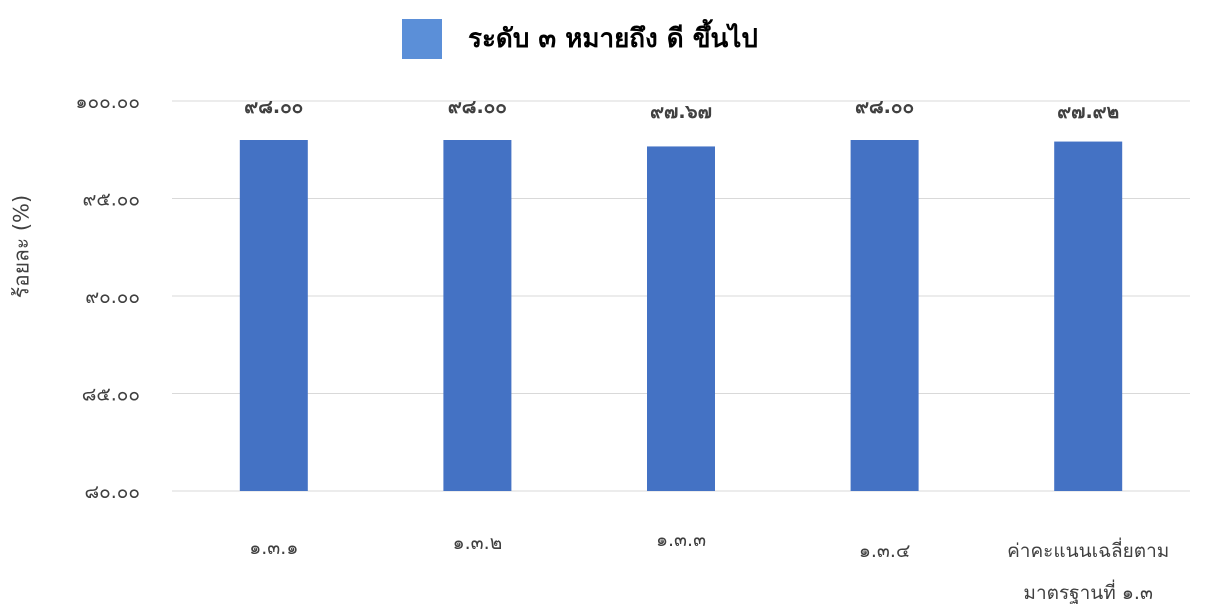 The image size is (1209, 610). What do you see at coordinates (1088, 112) in the screenshot?
I see `data-label: ๙๗.๙๒` at bounding box center [1088, 112].